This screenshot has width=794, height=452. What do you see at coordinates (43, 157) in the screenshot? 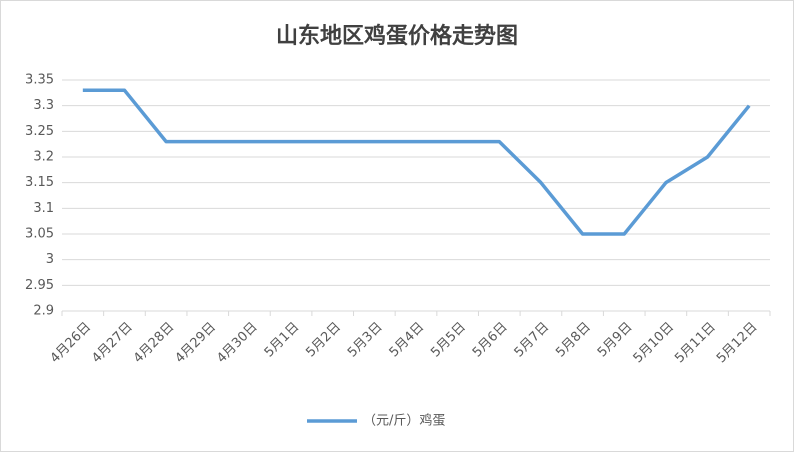
I see `y-tick-label: 3.2` at bounding box center [43, 157].